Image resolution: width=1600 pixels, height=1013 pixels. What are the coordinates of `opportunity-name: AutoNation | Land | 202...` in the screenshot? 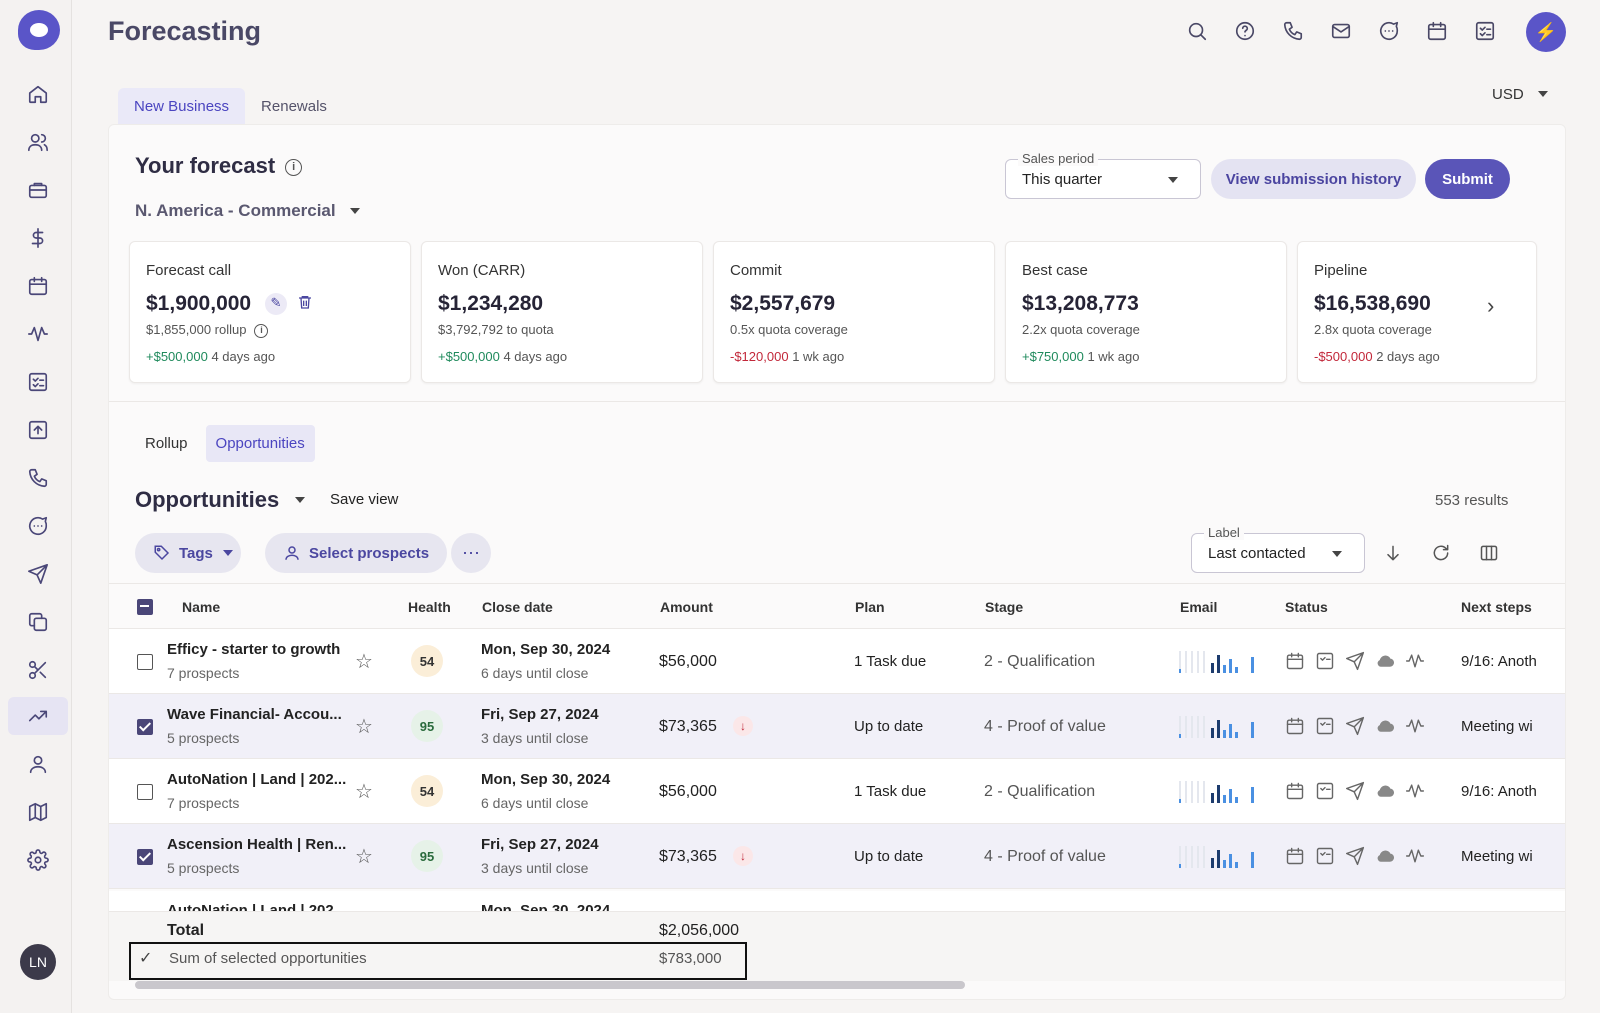 It's located at (257, 779).